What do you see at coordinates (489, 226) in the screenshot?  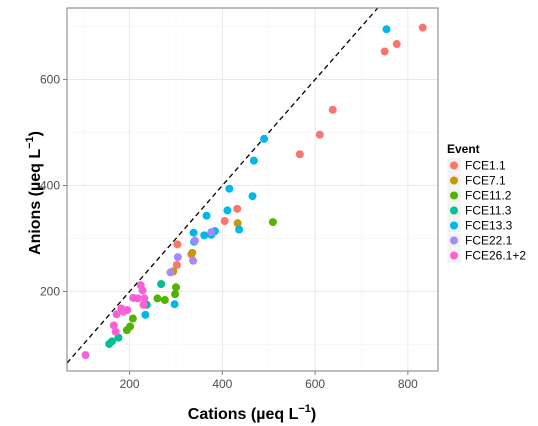 I see `legend-entry-label: FCE13.3` at bounding box center [489, 226].